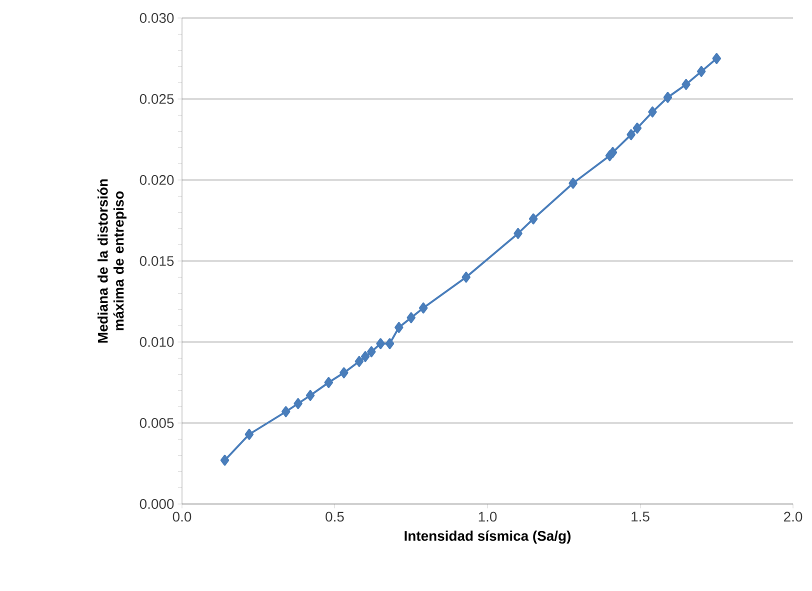  I want to click on y-tick-label: 0.030, so click(157, 18).